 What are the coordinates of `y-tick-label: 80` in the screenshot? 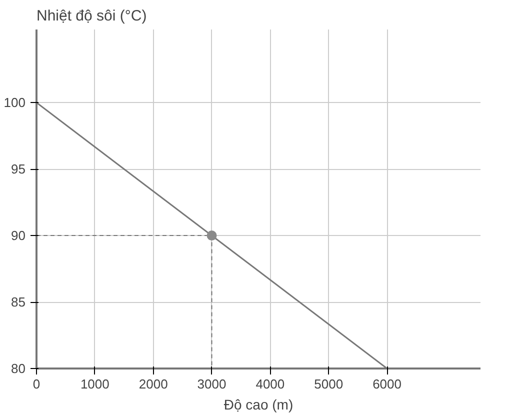 It's located at (18, 368).